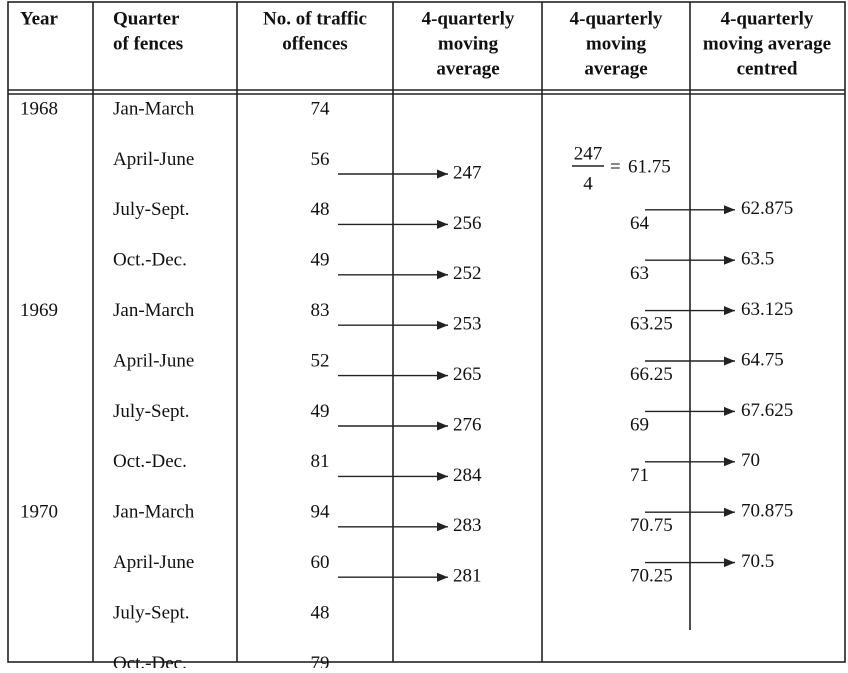 This screenshot has height=673, width=848. I want to click on moving-total: 253, so click(467, 324).